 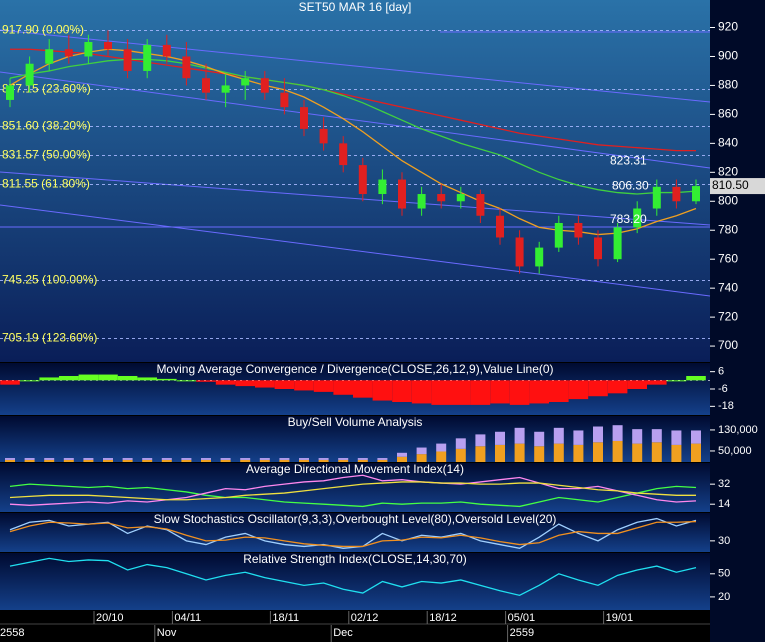 I want to click on x-tick-label: 20/10, so click(x=110, y=618).